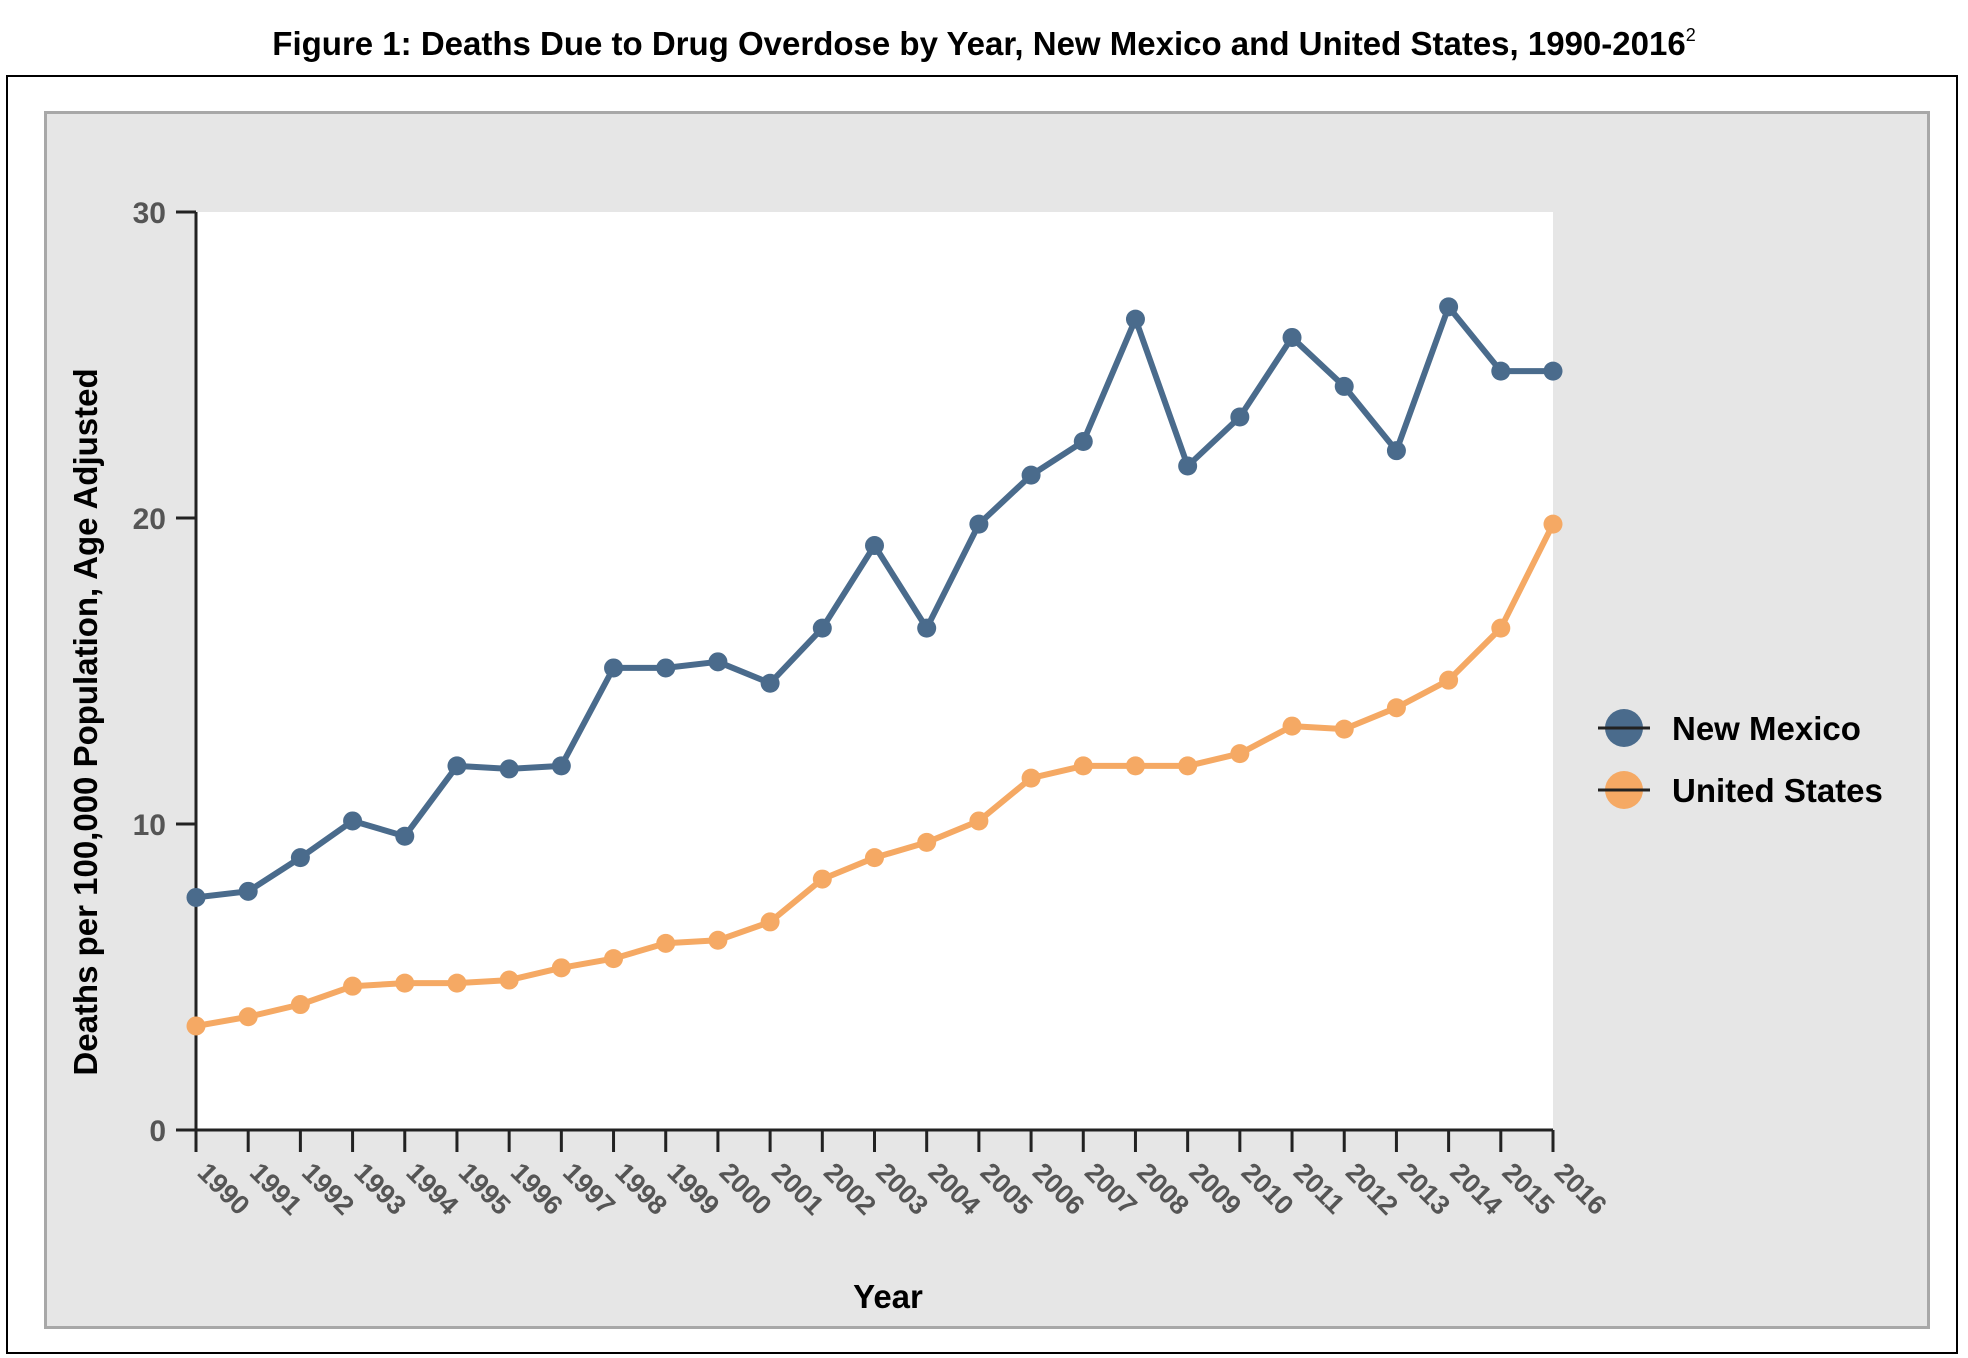 Image resolution: width=1968 pixels, height=1358 pixels. I want to click on y-tick-label: 0, so click(157, 1131).